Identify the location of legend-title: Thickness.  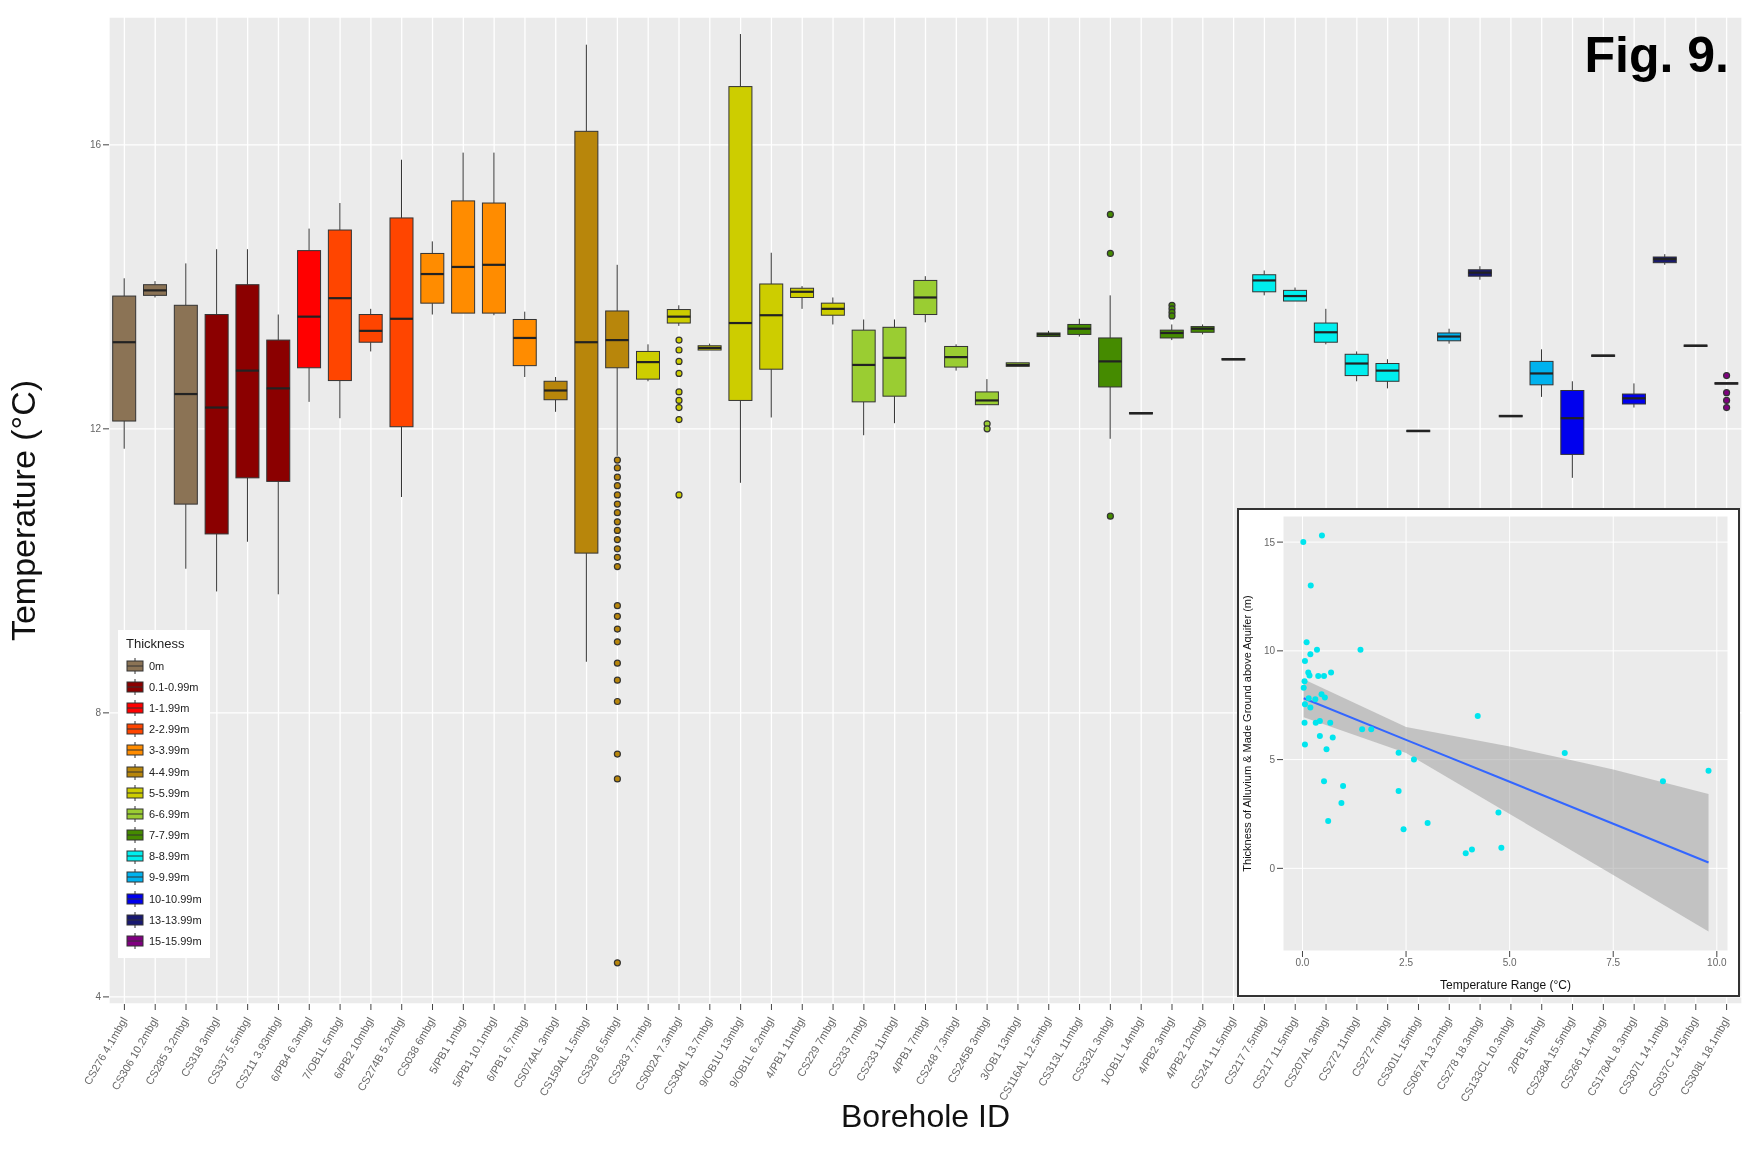
(156, 643).